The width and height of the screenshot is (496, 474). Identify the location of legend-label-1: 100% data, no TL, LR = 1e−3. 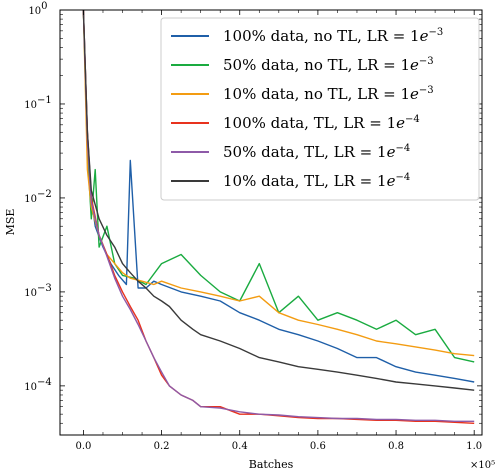
(333, 36).